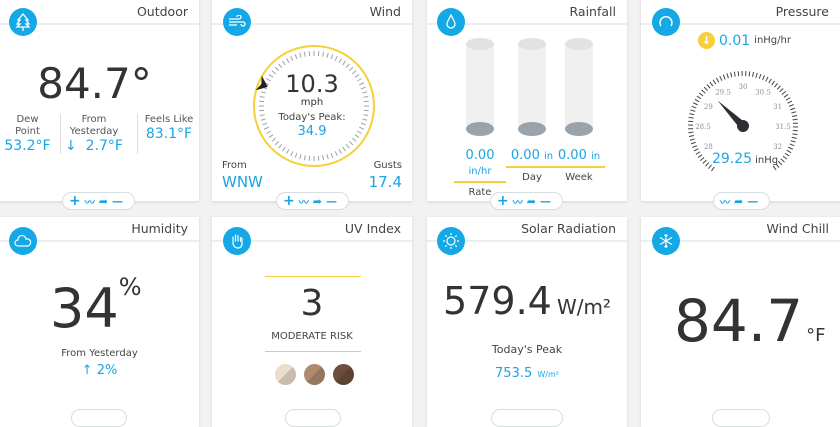  Describe the element at coordinates (480, 171) in the screenshot. I see `rain-unit: in/hr` at that location.